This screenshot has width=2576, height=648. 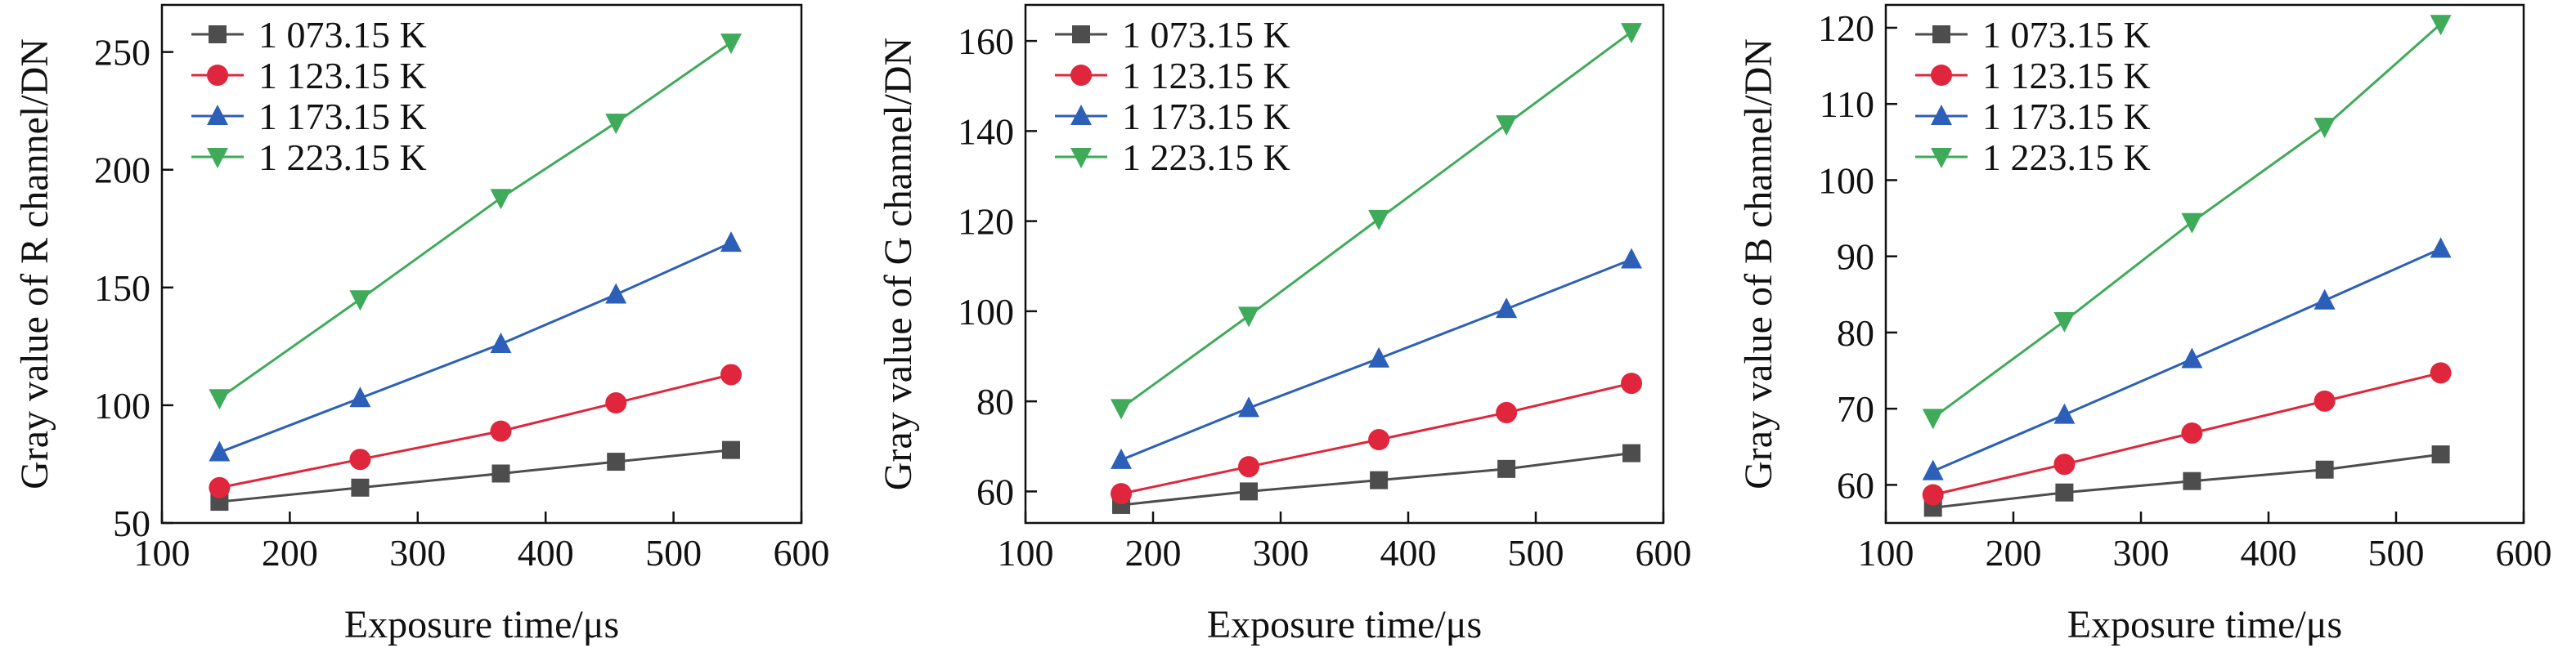 What do you see at coordinates (1855, 257) in the screenshot?
I see `y-tick-label: 90` at bounding box center [1855, 257].